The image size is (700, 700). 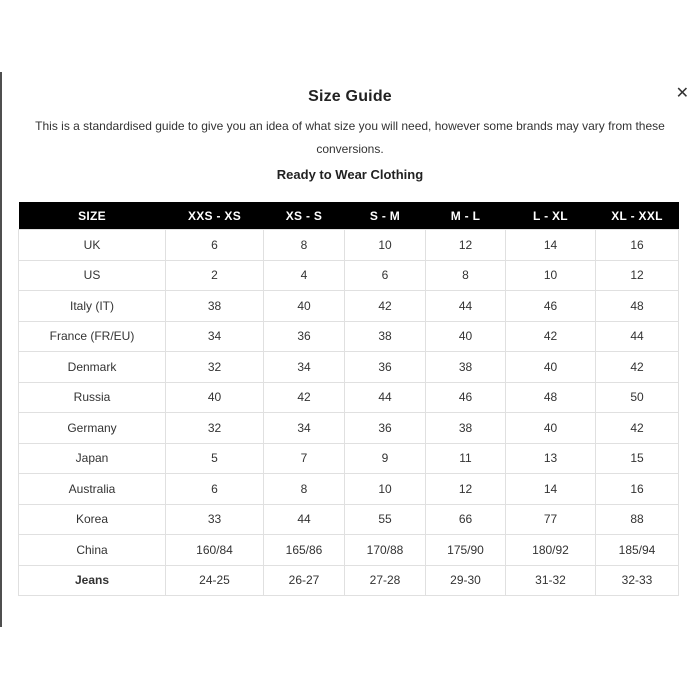 I want to click on size-cell: 5, so click(x=214, y=458).